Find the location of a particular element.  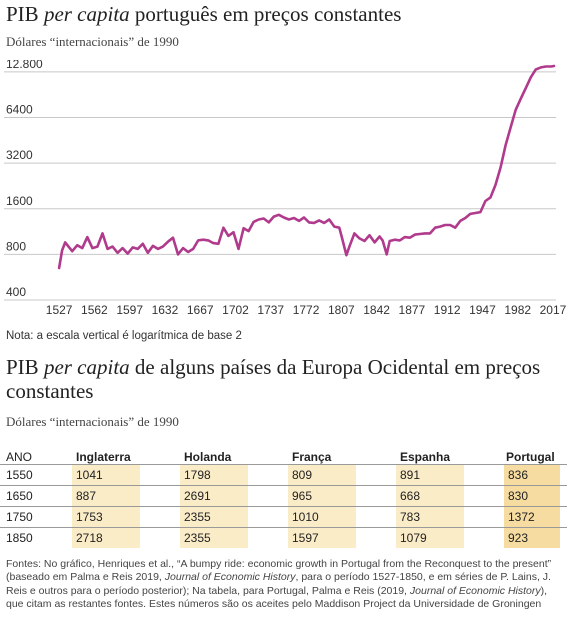

cell-value: 887 is located at coordinates (86, 496).